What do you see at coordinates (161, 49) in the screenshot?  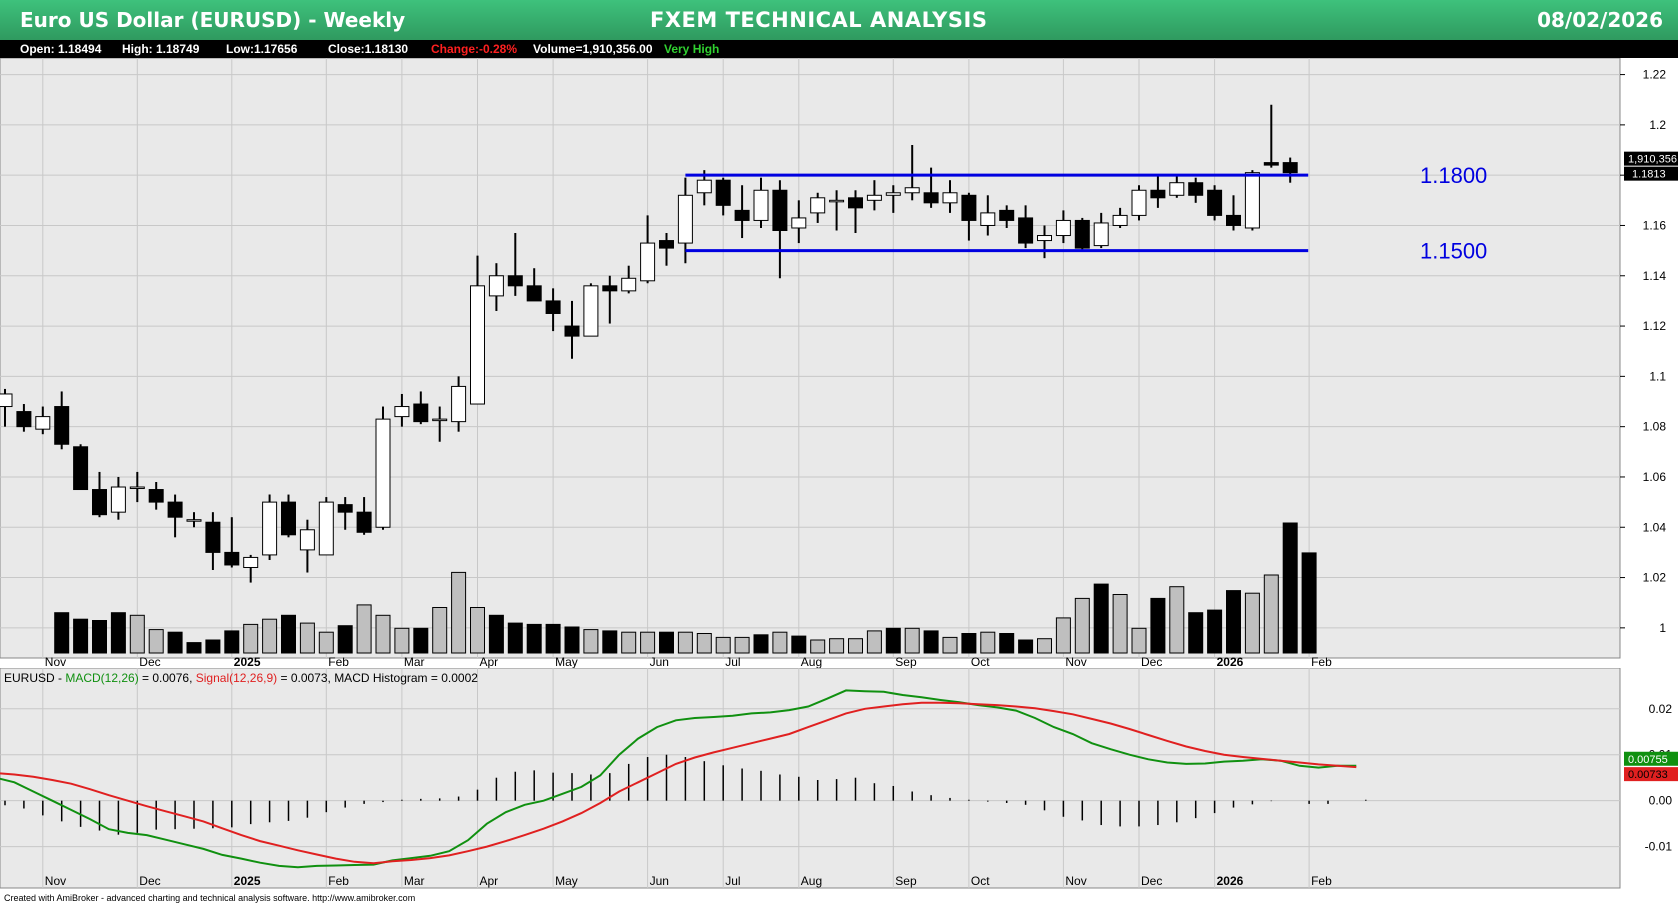 I see `high-value: High: 1.18749` at bounding box center [161, 49].